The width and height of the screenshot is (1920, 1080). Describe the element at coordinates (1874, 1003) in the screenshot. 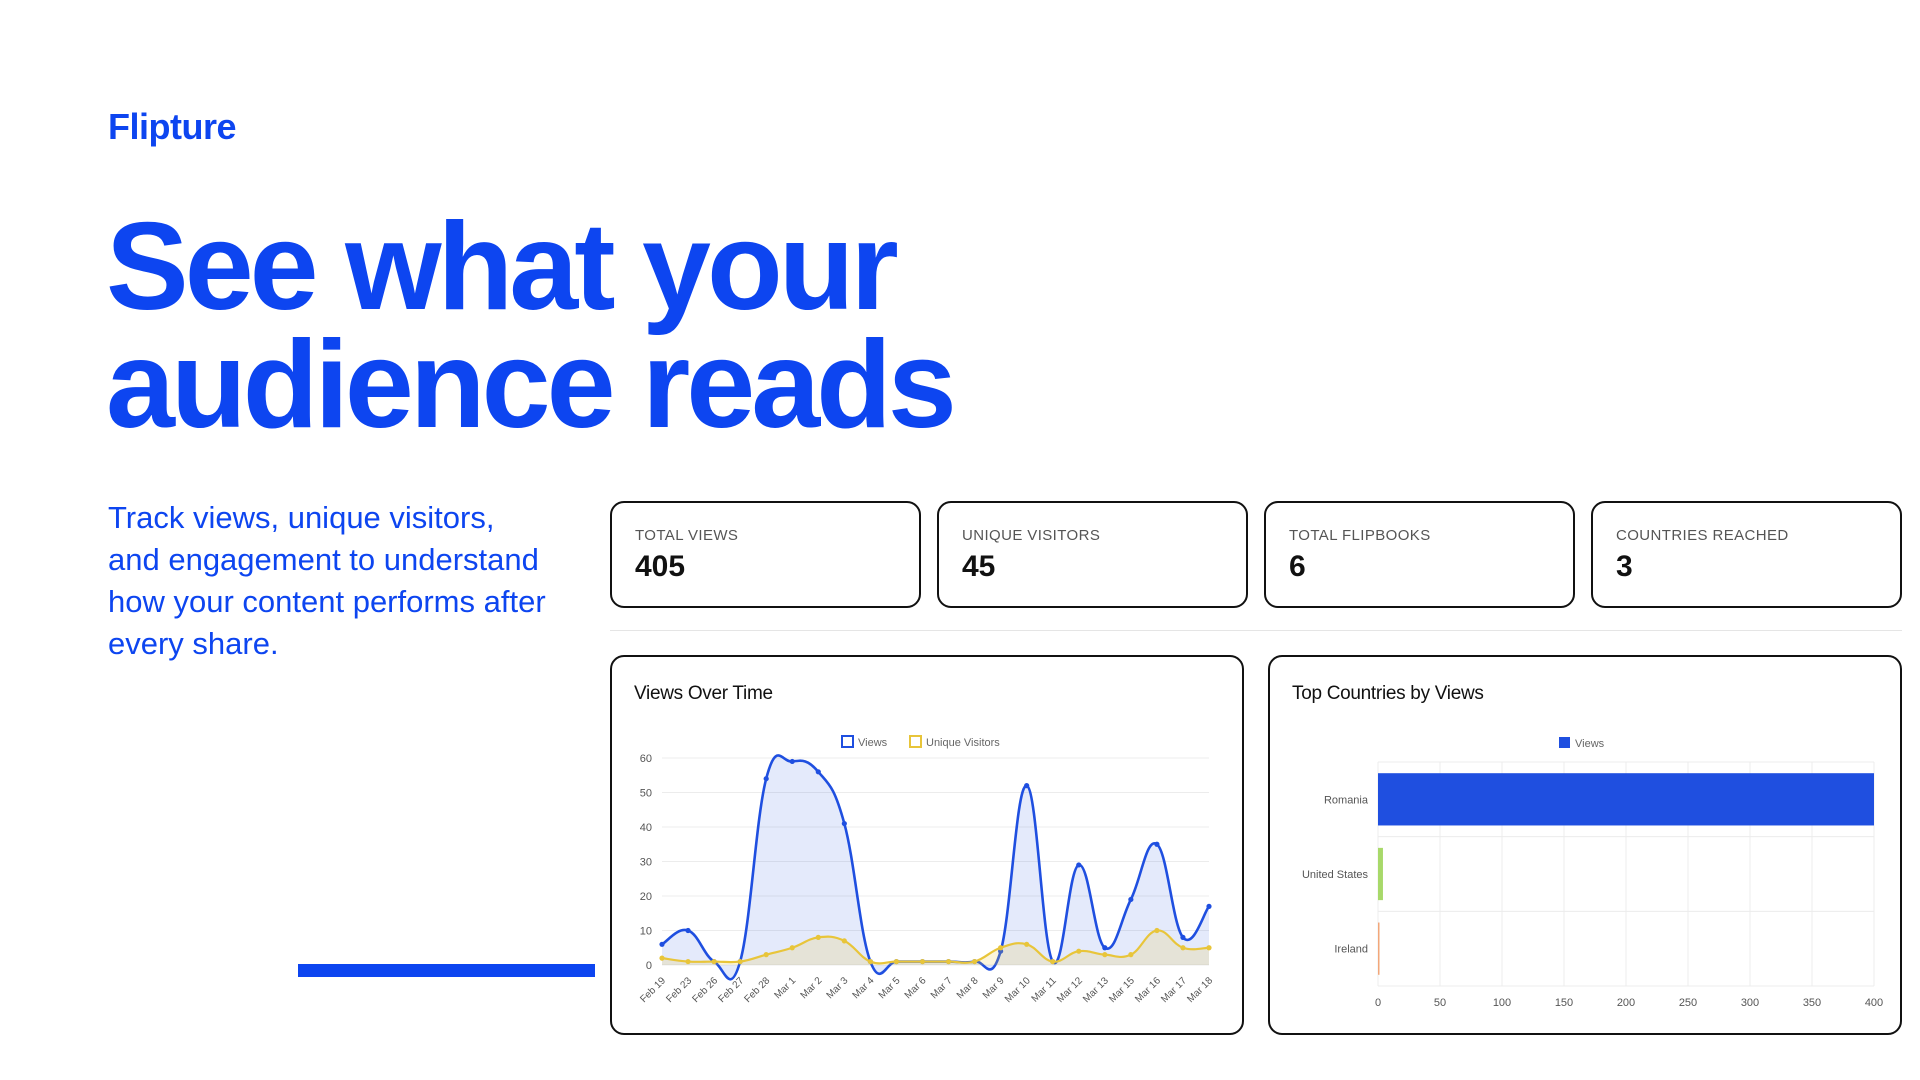

I see `x-tick-label: 400` at that location.